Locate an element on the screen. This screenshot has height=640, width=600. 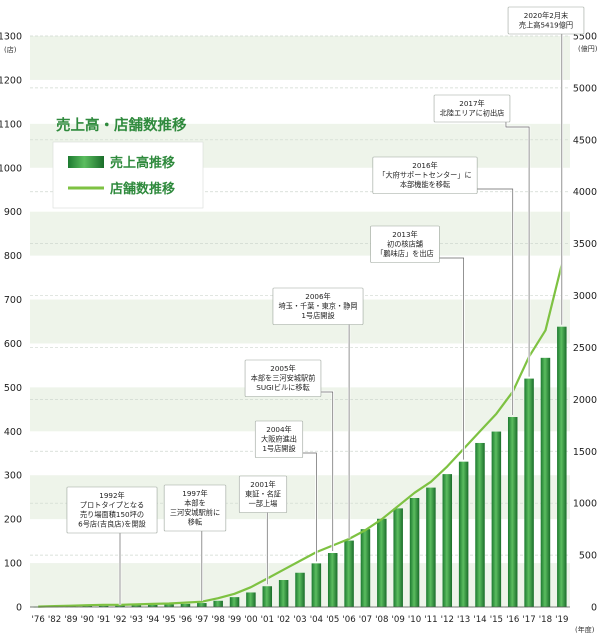
grid-band is located at coordinates (300, 233).